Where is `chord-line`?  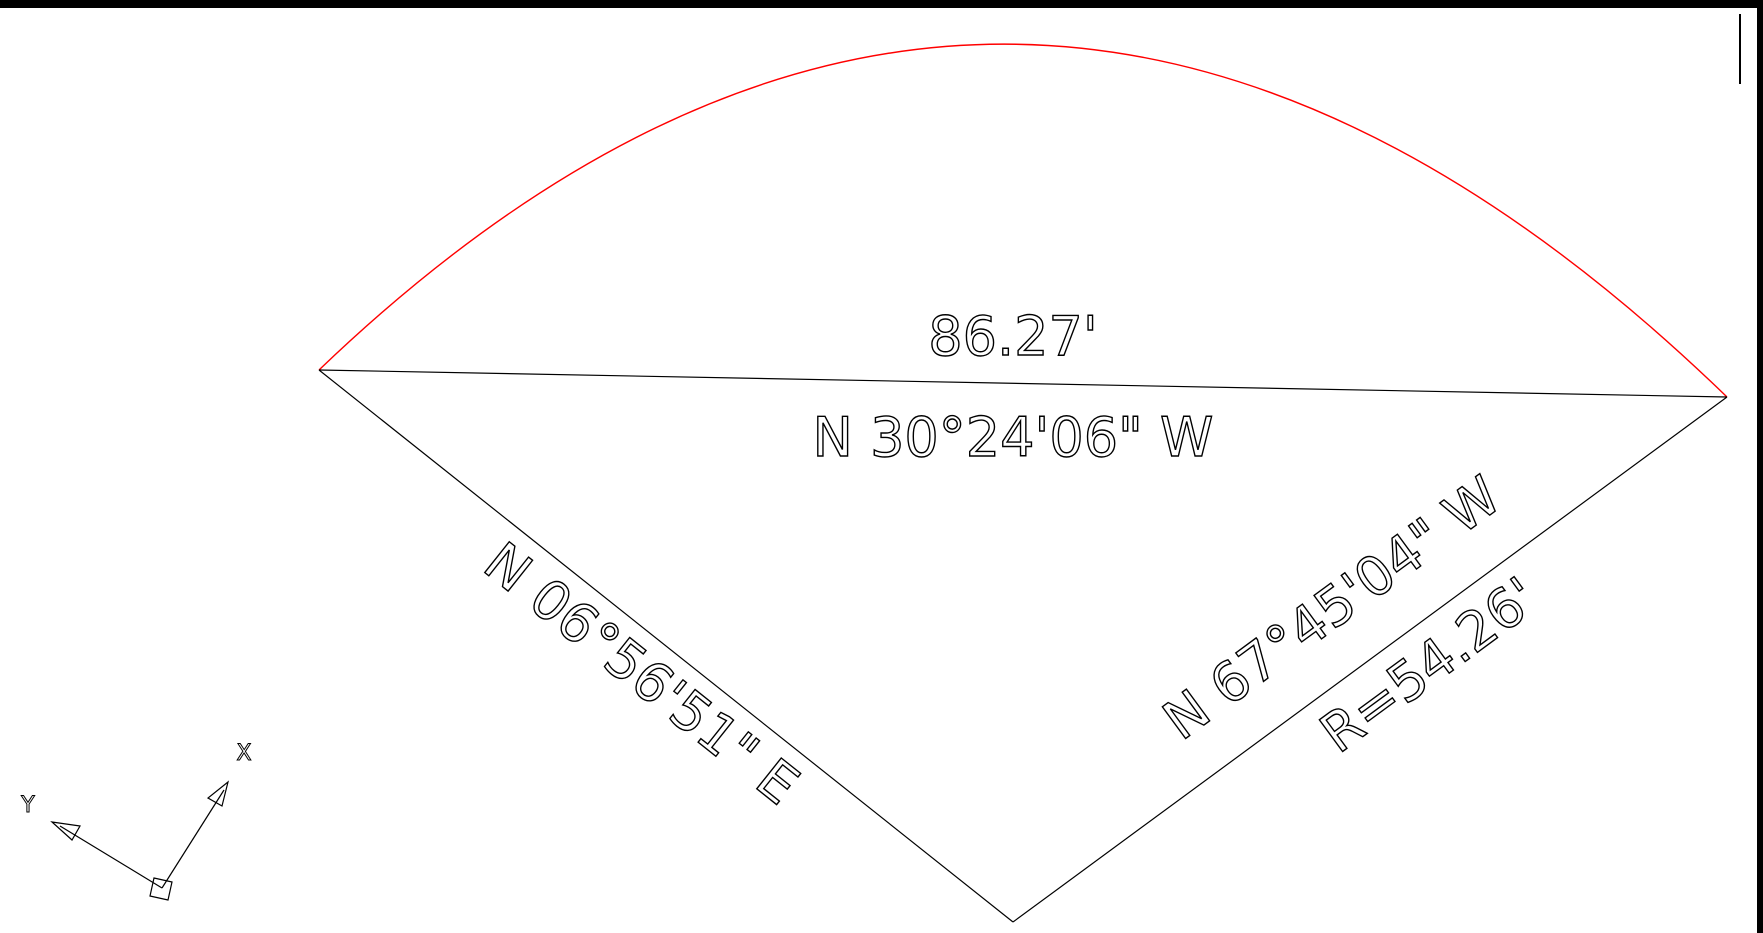 chord-line is located at coordinates (1023, 383).